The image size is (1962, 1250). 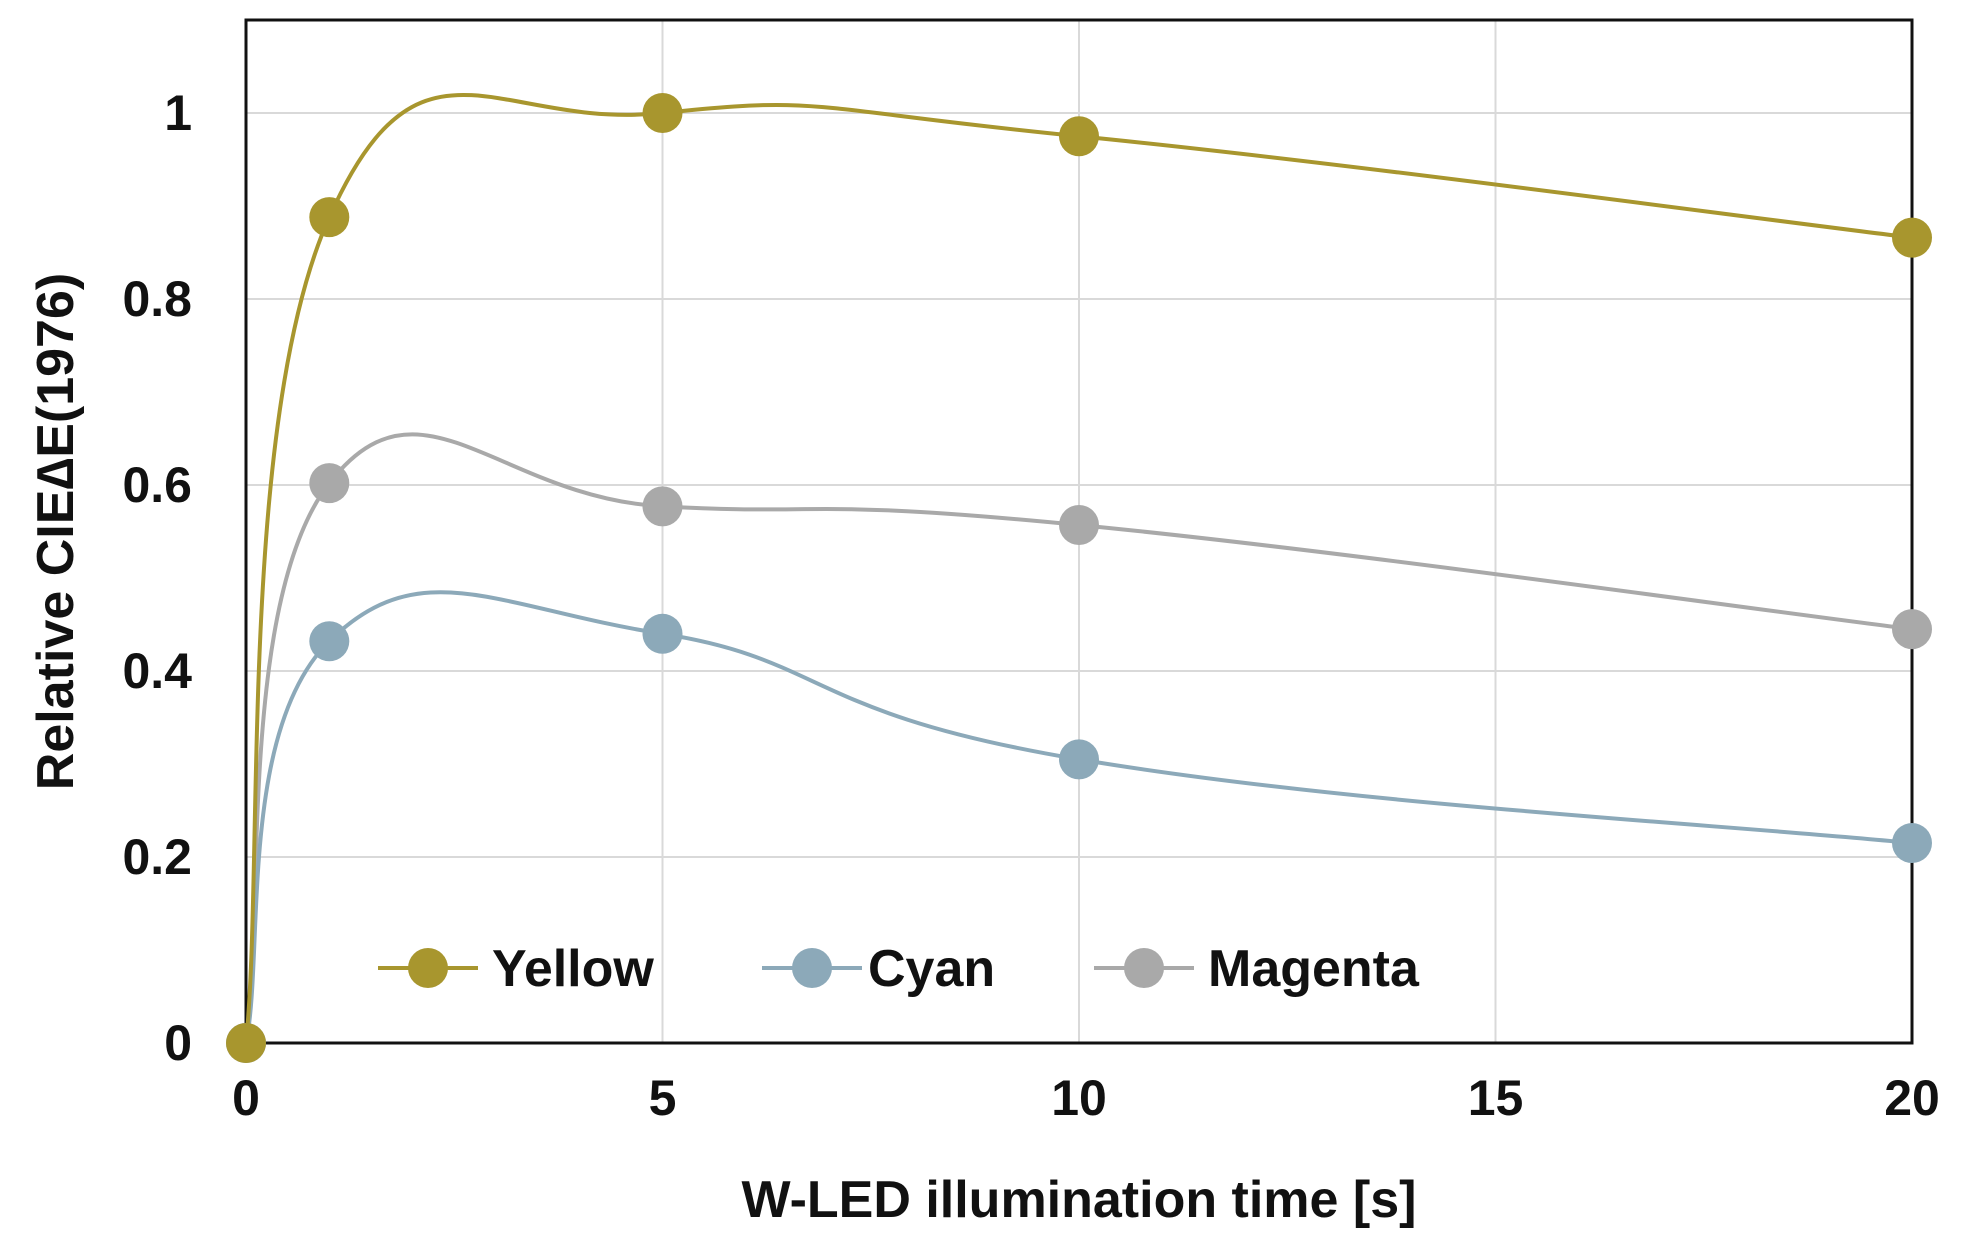 What do you see at coordinates (1314, 969) in the screenshot?
I see `legend-label-magenta: Magenta` at bounding box center [1314, 969].